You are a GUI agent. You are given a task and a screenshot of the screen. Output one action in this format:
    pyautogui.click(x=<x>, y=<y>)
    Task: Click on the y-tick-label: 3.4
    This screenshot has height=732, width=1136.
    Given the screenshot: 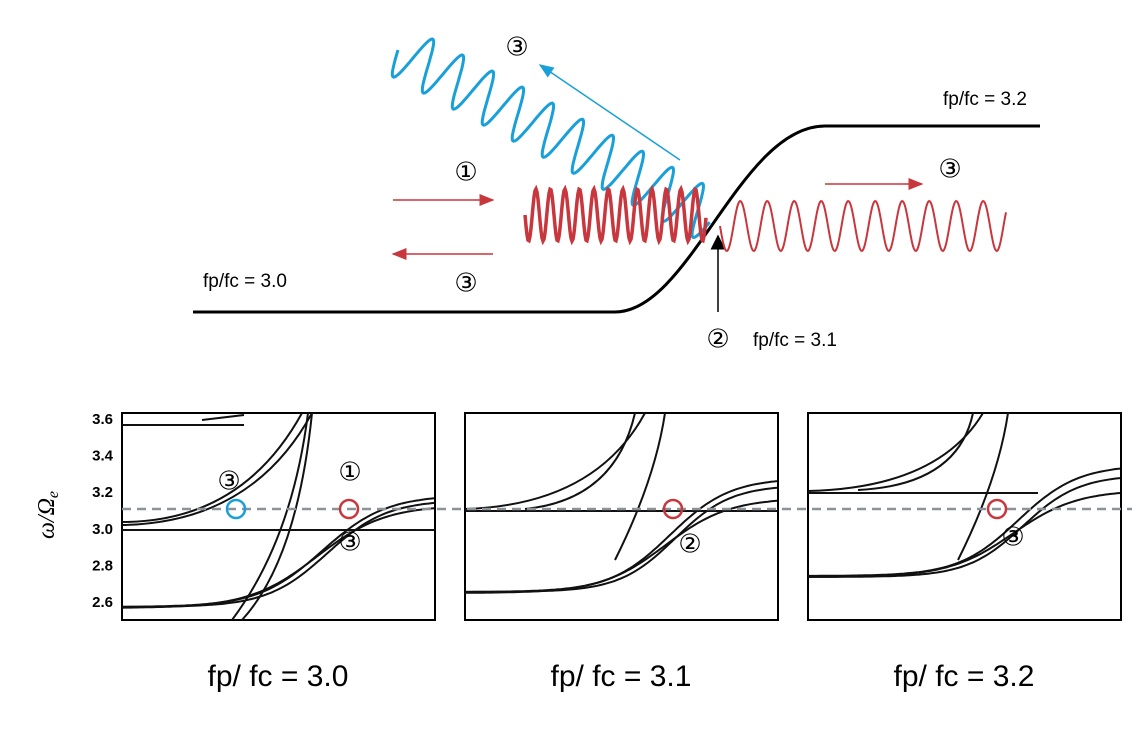 What is the action you would take?
    pyautogui.click(x=103, y=456)
    